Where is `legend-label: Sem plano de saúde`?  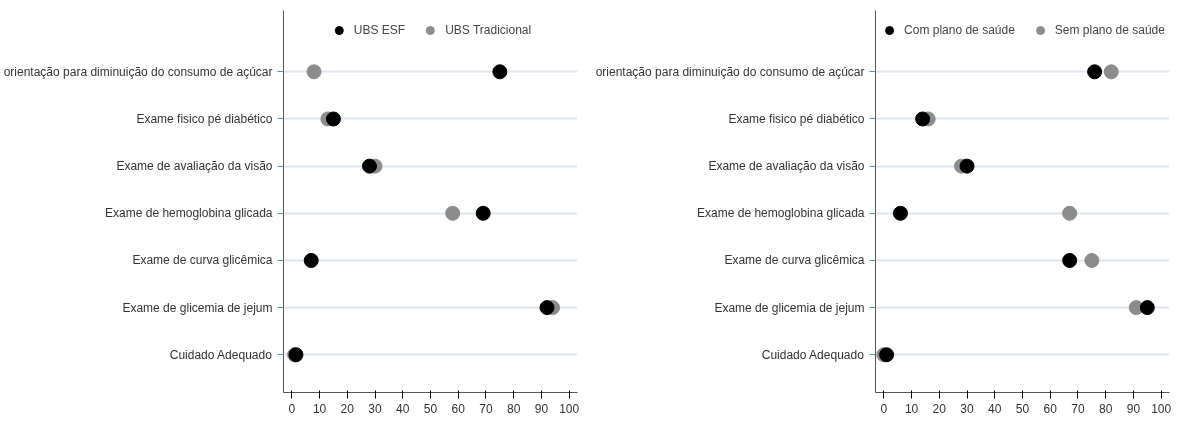 legend-label: Sem plano de saúde is located at coordinates (1109, 30).